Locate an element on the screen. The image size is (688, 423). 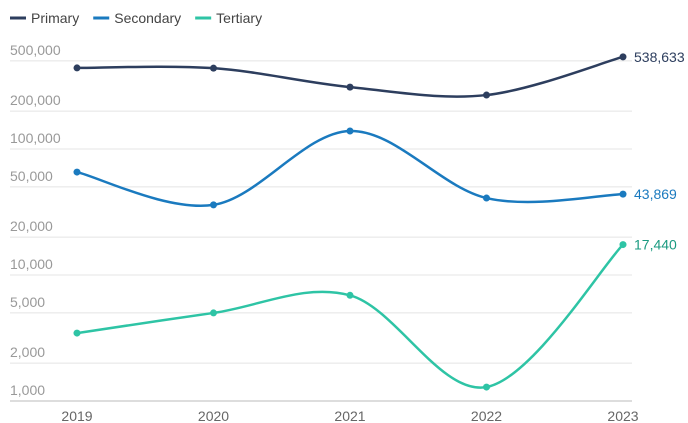
data-label: 538,633 is located at coordinates (659, 57).